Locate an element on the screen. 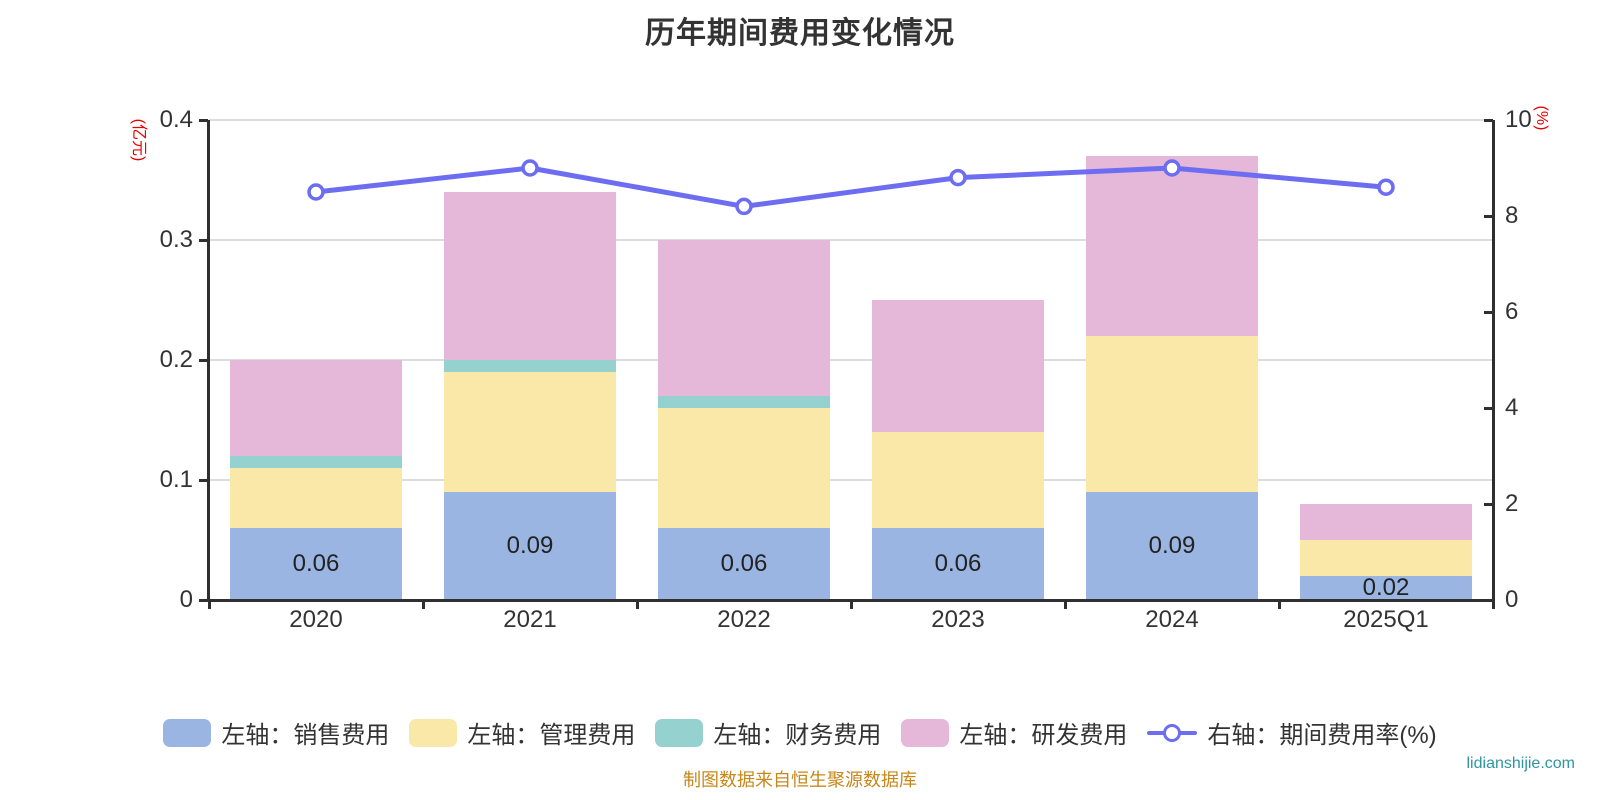 Image resolution: width=1600 pixels, height=800 pixels. legend-label: 左轴：管理费用 is located at coordinates (551, 735).